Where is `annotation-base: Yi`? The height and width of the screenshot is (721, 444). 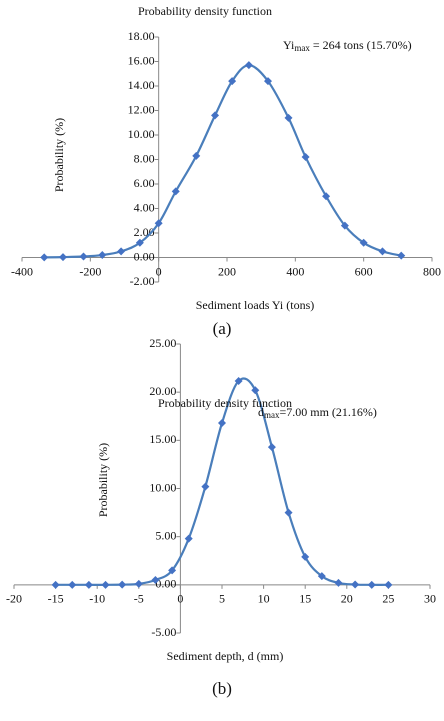
annotation-base: Yi is located at coordinates (289, 45).